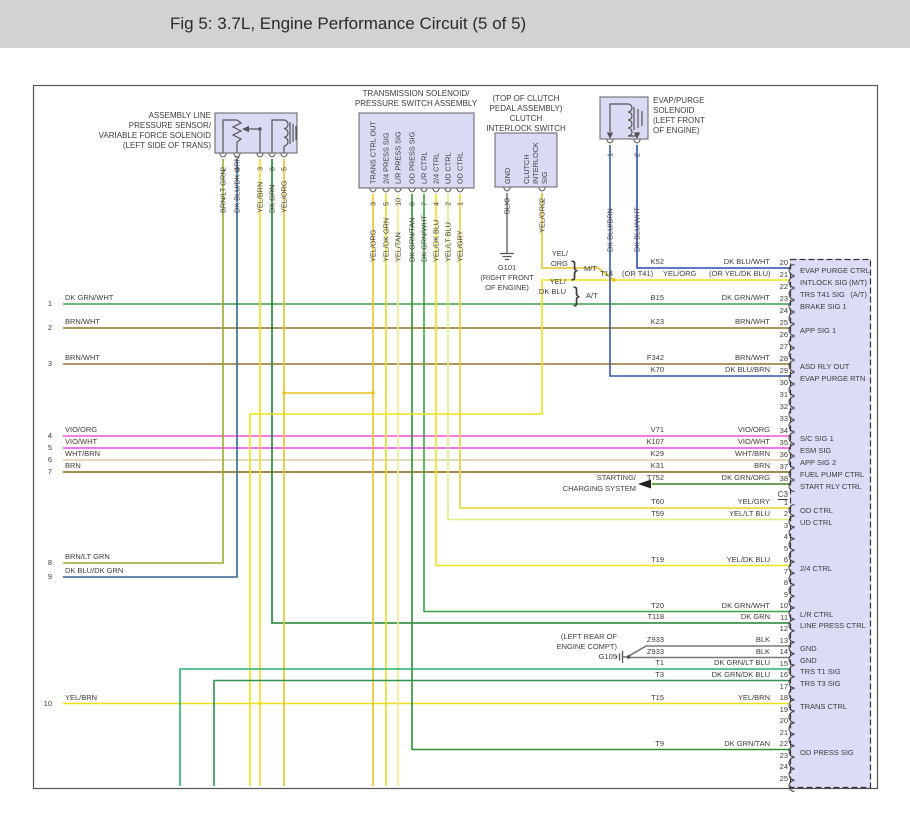  What do you see at coordinates (578, 237) in the screenshot?
I see `wire-yel_org` at bounding box center [578, 237].